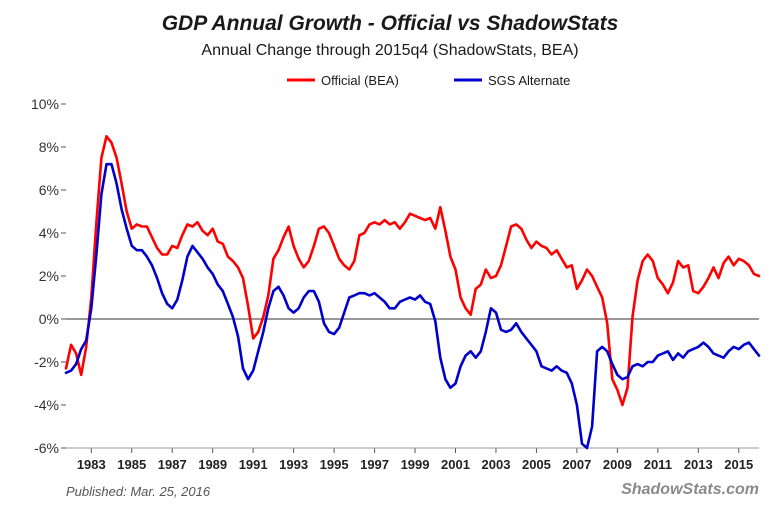 This screenshot has height=514, width=780. I want to click on x-tick-label: 1991, so click(253, 464).